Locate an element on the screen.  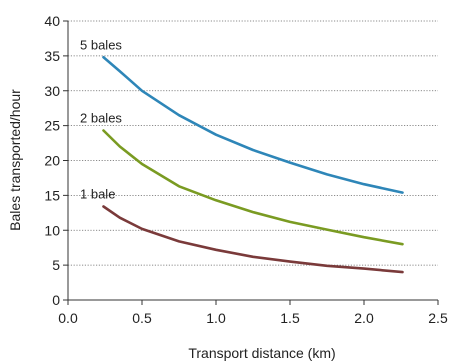
x-tick-label: 0.5 is located at coordinates (142, 318).